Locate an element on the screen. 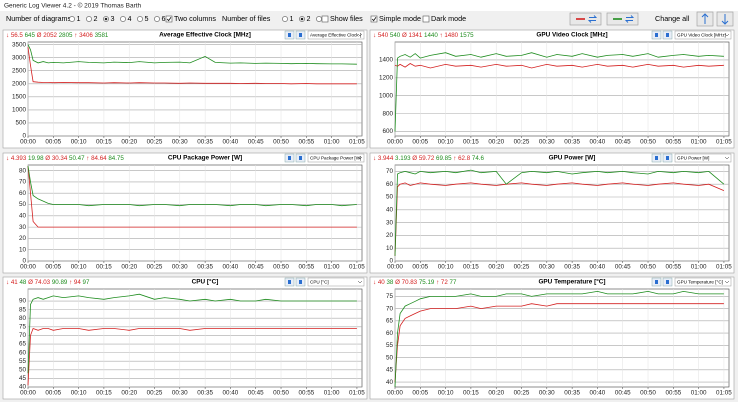 The image size is (738, 402). stat-value: 70.83 is located at coordinates (410, 282).